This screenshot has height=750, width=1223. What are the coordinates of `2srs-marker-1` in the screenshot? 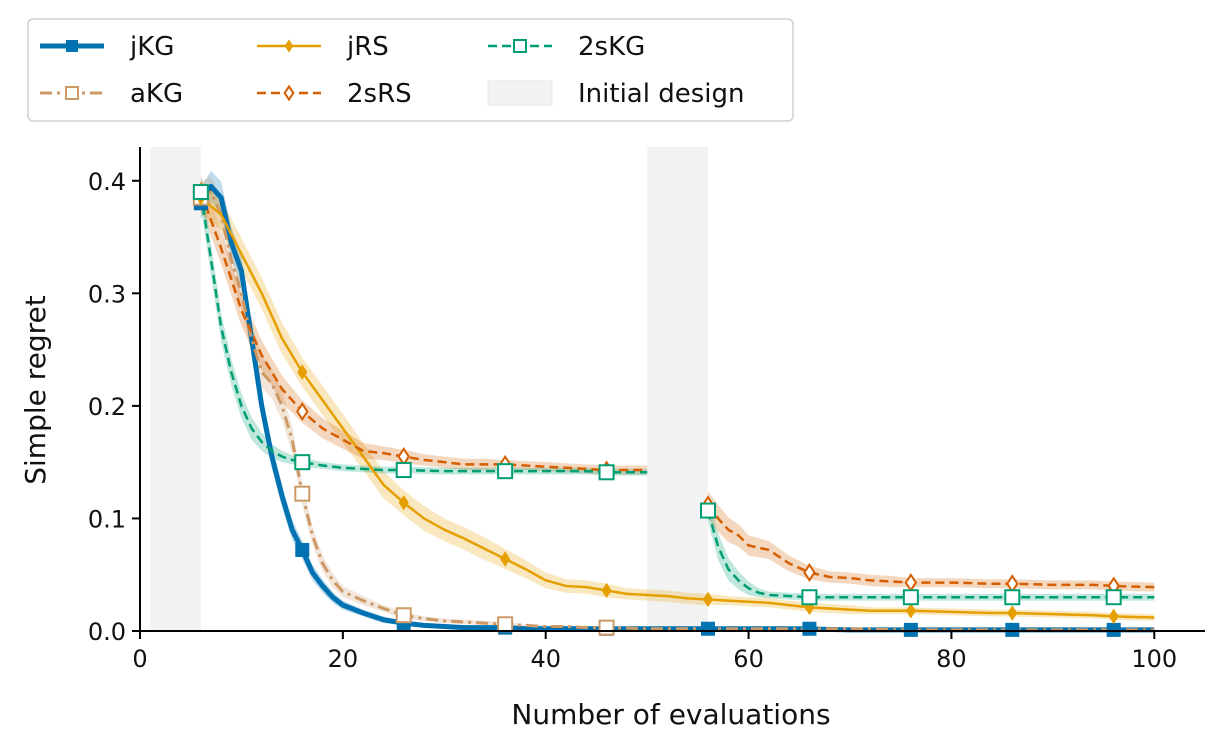 It's located at (302, 411).